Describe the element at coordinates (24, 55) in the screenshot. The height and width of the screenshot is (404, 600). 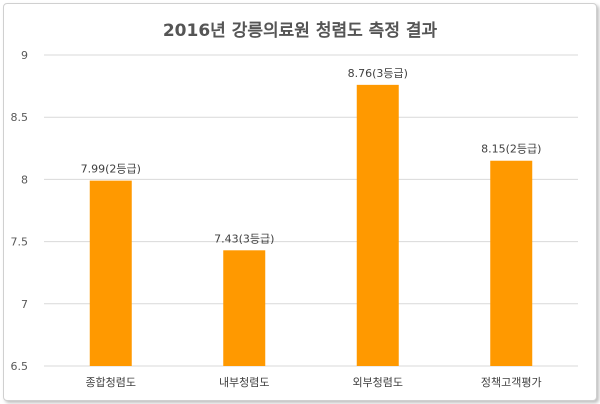
I see `y-tick-label: 9` at that location.